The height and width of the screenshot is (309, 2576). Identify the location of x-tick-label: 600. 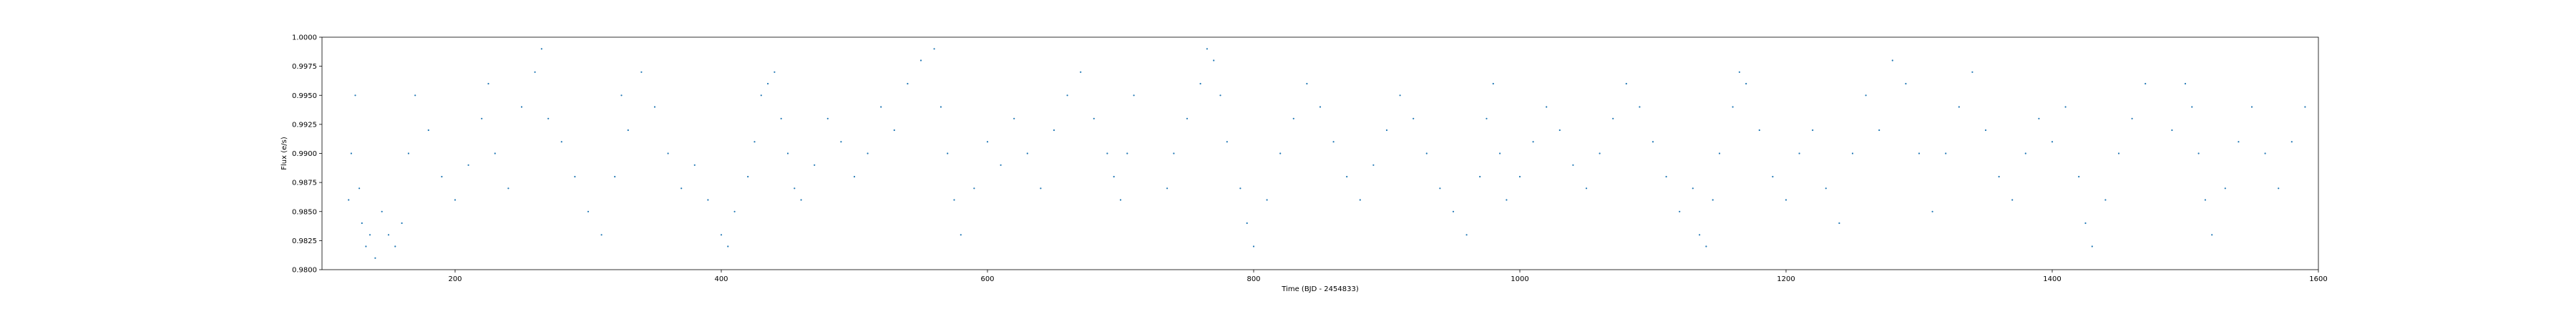
(987, 279).